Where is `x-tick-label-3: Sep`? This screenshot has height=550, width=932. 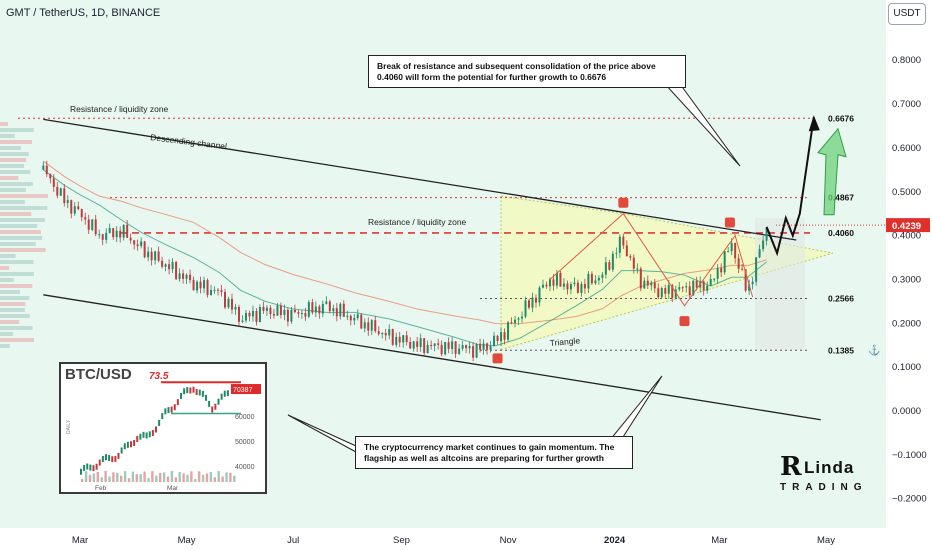 x-tick-label-3: Sep is located at coordinates (401, 540).